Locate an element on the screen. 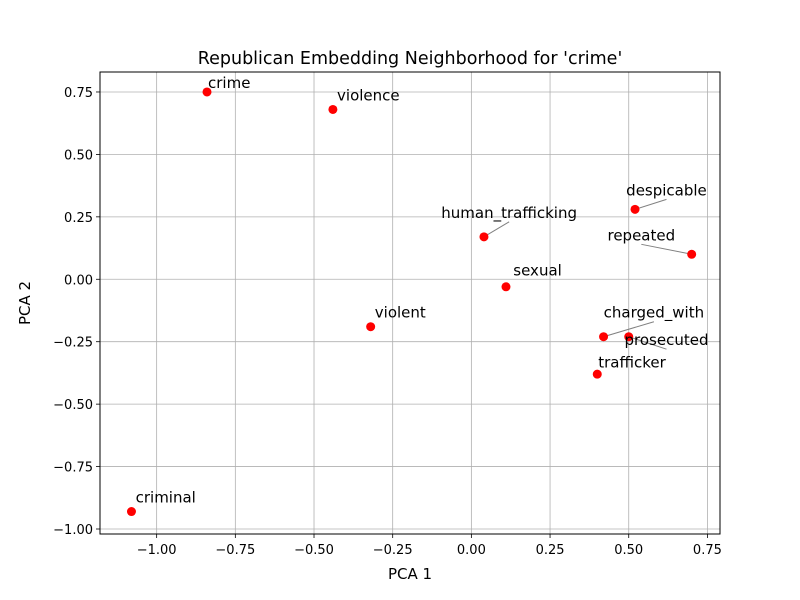 The height and width of the screenshot is (600, 800). x-tick-label: 0.00 is located at coordinates (471, 550).